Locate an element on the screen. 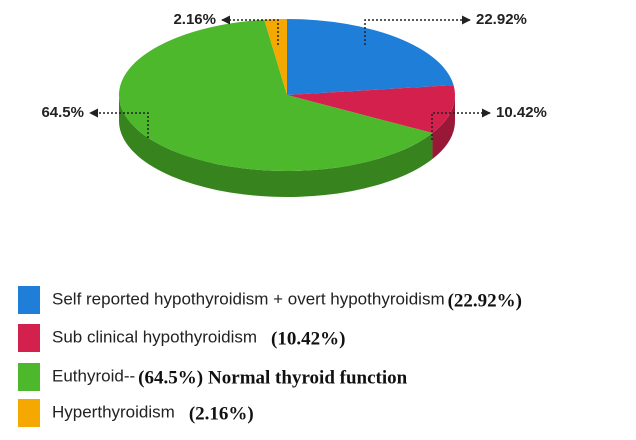 The width and height of the screenshot is (636, 440). callout-label: 10.42% is located at coordinates (521, 112).